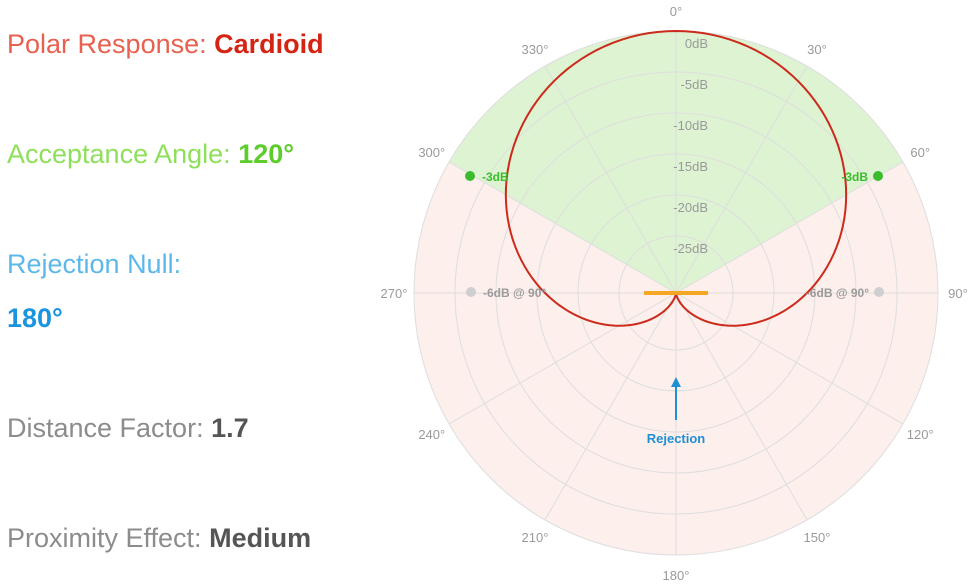 The image size is (978, 586). Describe the element at coordinates (854, 177) in the screenshot. I see `acceptance-marker-label-right: -3dB` at that location.